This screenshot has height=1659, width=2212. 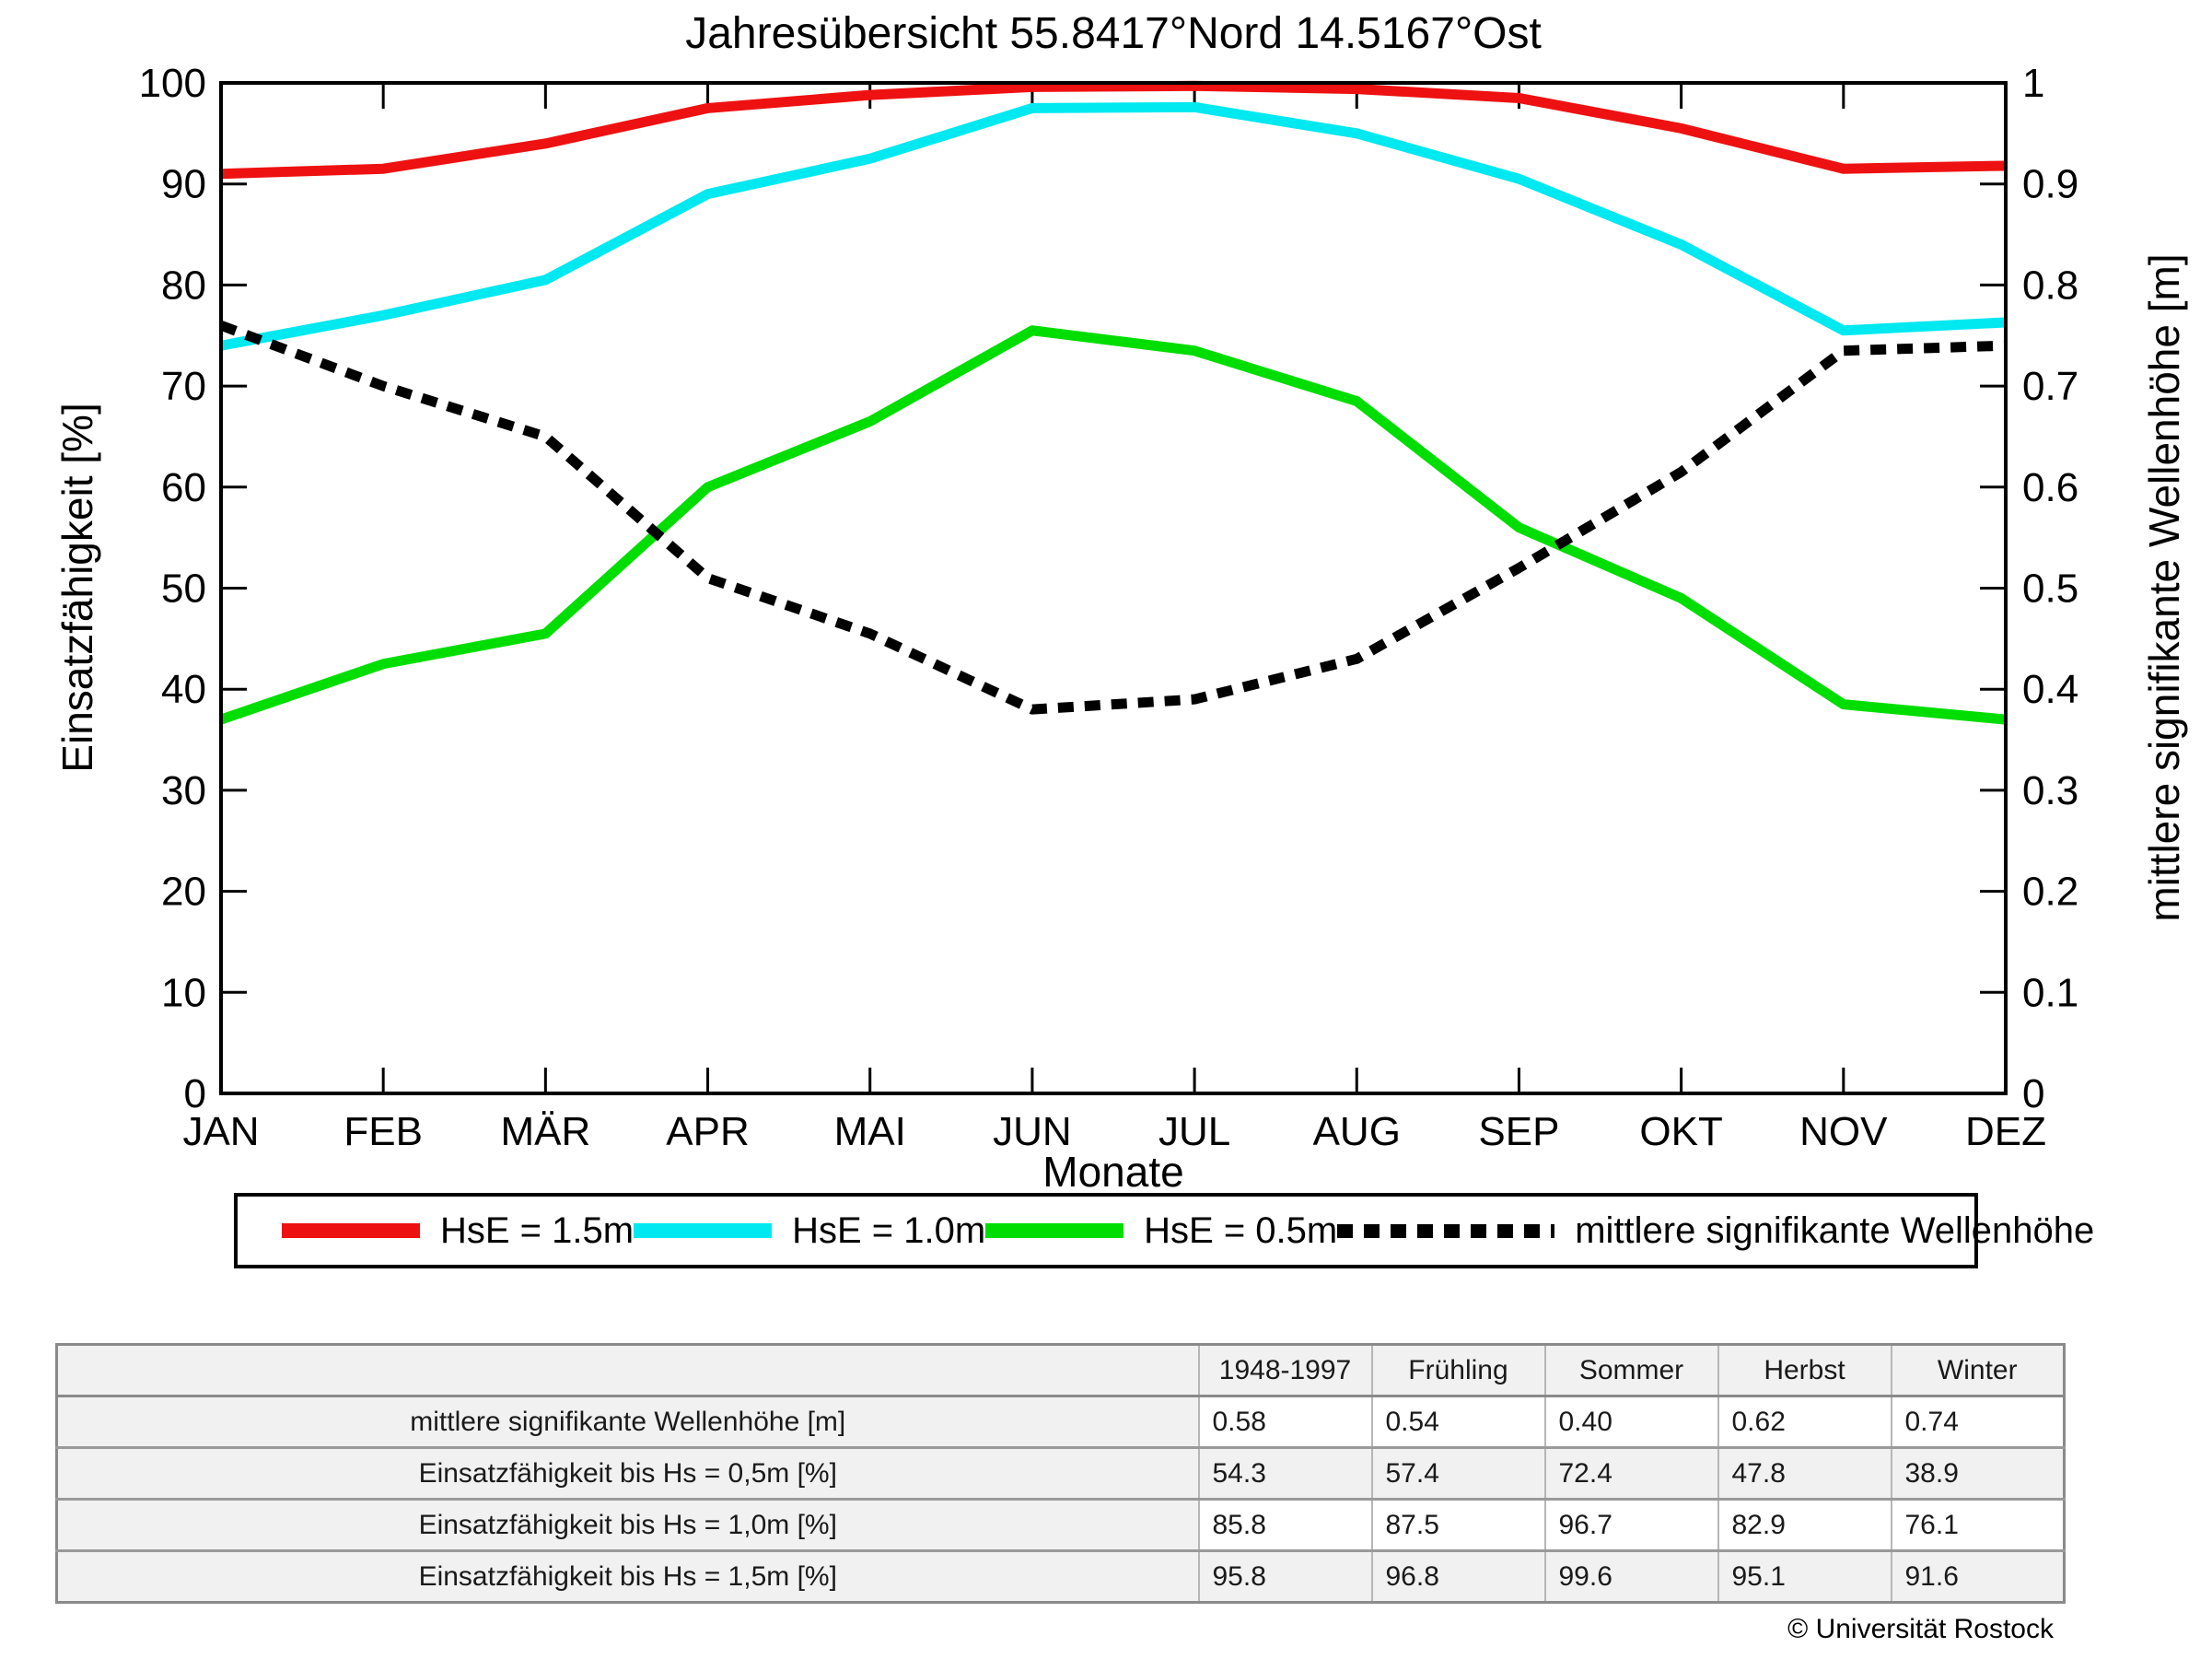 I want to click on table-header-cell, so click(x=628, y=1370).